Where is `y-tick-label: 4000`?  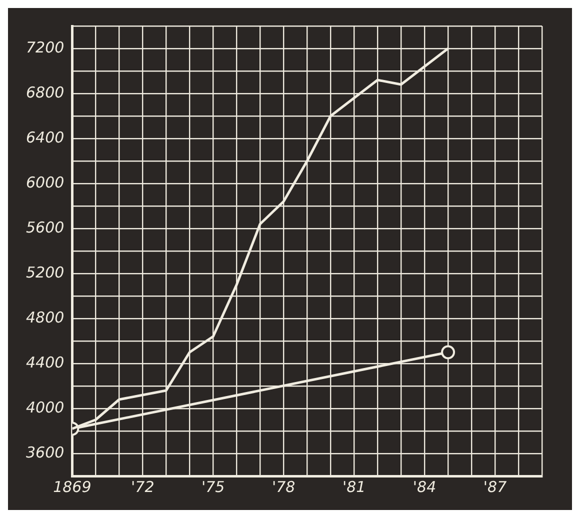
y-tick-label: 4000 is located at coordinates (45, 407).